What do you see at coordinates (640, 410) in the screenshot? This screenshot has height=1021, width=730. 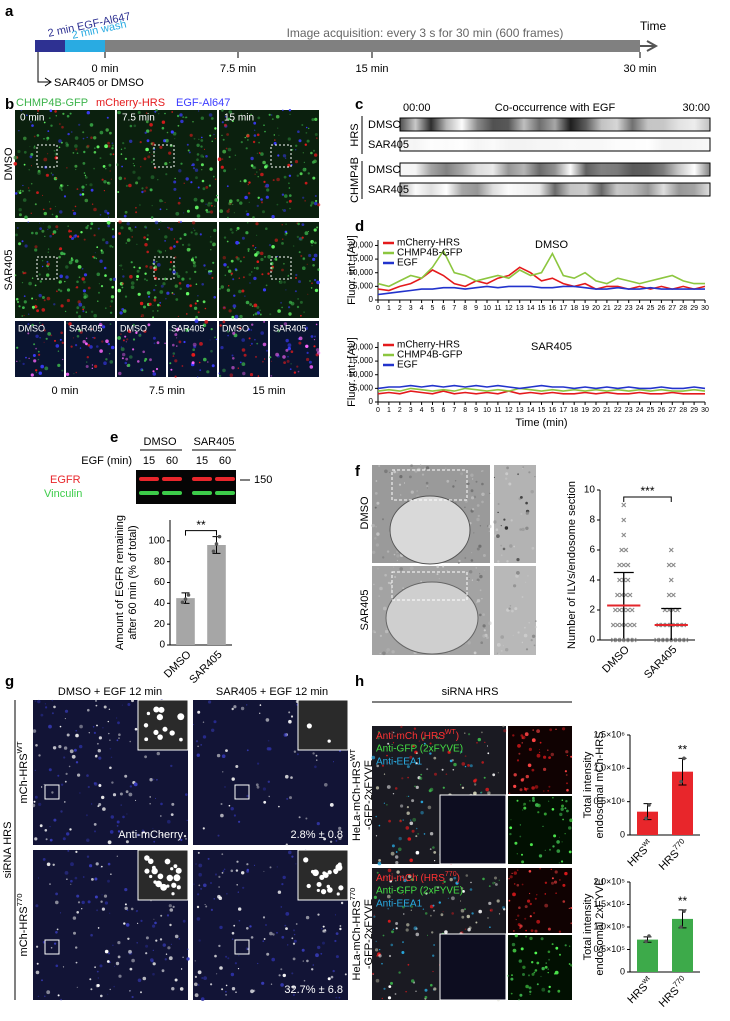 I see `x-tick-label: 24` at bounding box center [640, 410].